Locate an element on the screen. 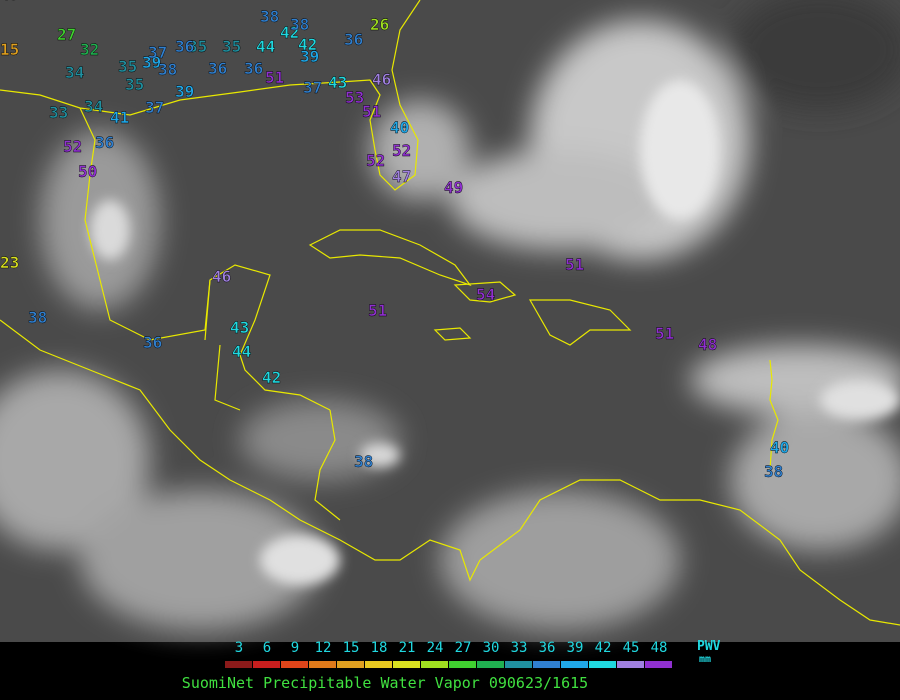 The height and width of the screenshot is (700, 900). station-value: 23 is located at coordinates (9, 262).